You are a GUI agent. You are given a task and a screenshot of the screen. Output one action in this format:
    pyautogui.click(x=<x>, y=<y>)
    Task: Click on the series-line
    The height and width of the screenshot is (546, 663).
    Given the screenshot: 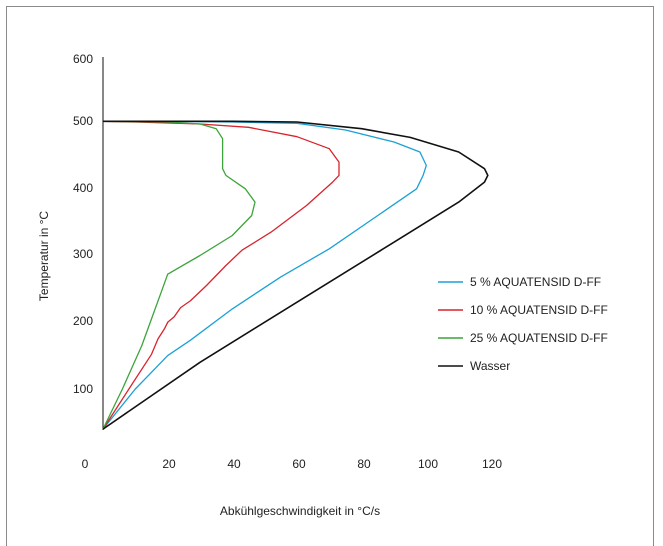 What is the action you would take?
    pyautogui.click(x=179, y=275)
    